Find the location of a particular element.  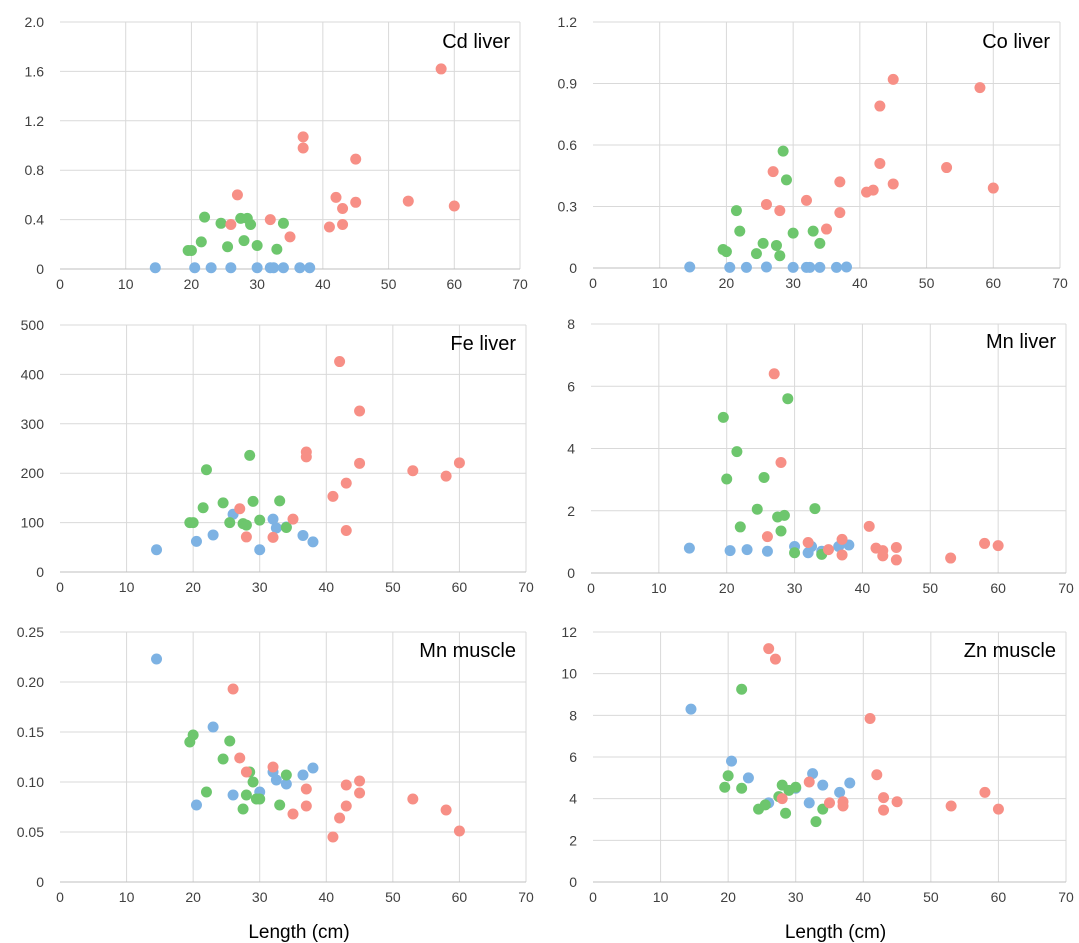

x-axis-label: Length (cm) is located at coordinates (835, 932).